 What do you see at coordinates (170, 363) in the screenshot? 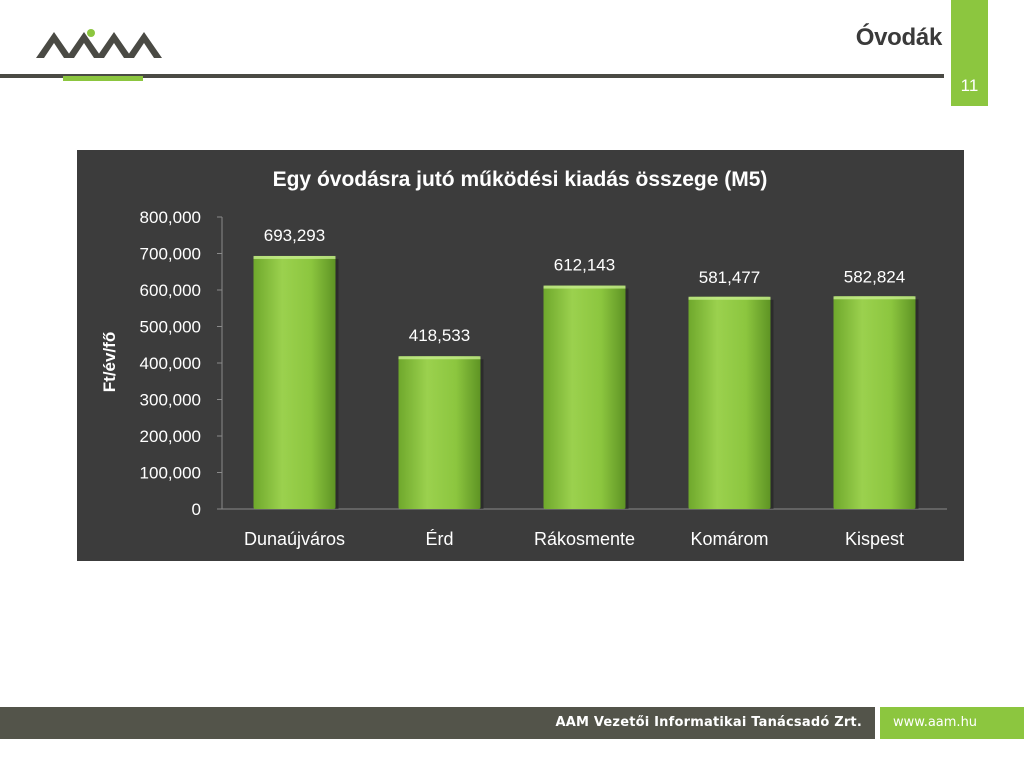
I see `y-tick-label: 400,000` at bounding box center [170, 363].